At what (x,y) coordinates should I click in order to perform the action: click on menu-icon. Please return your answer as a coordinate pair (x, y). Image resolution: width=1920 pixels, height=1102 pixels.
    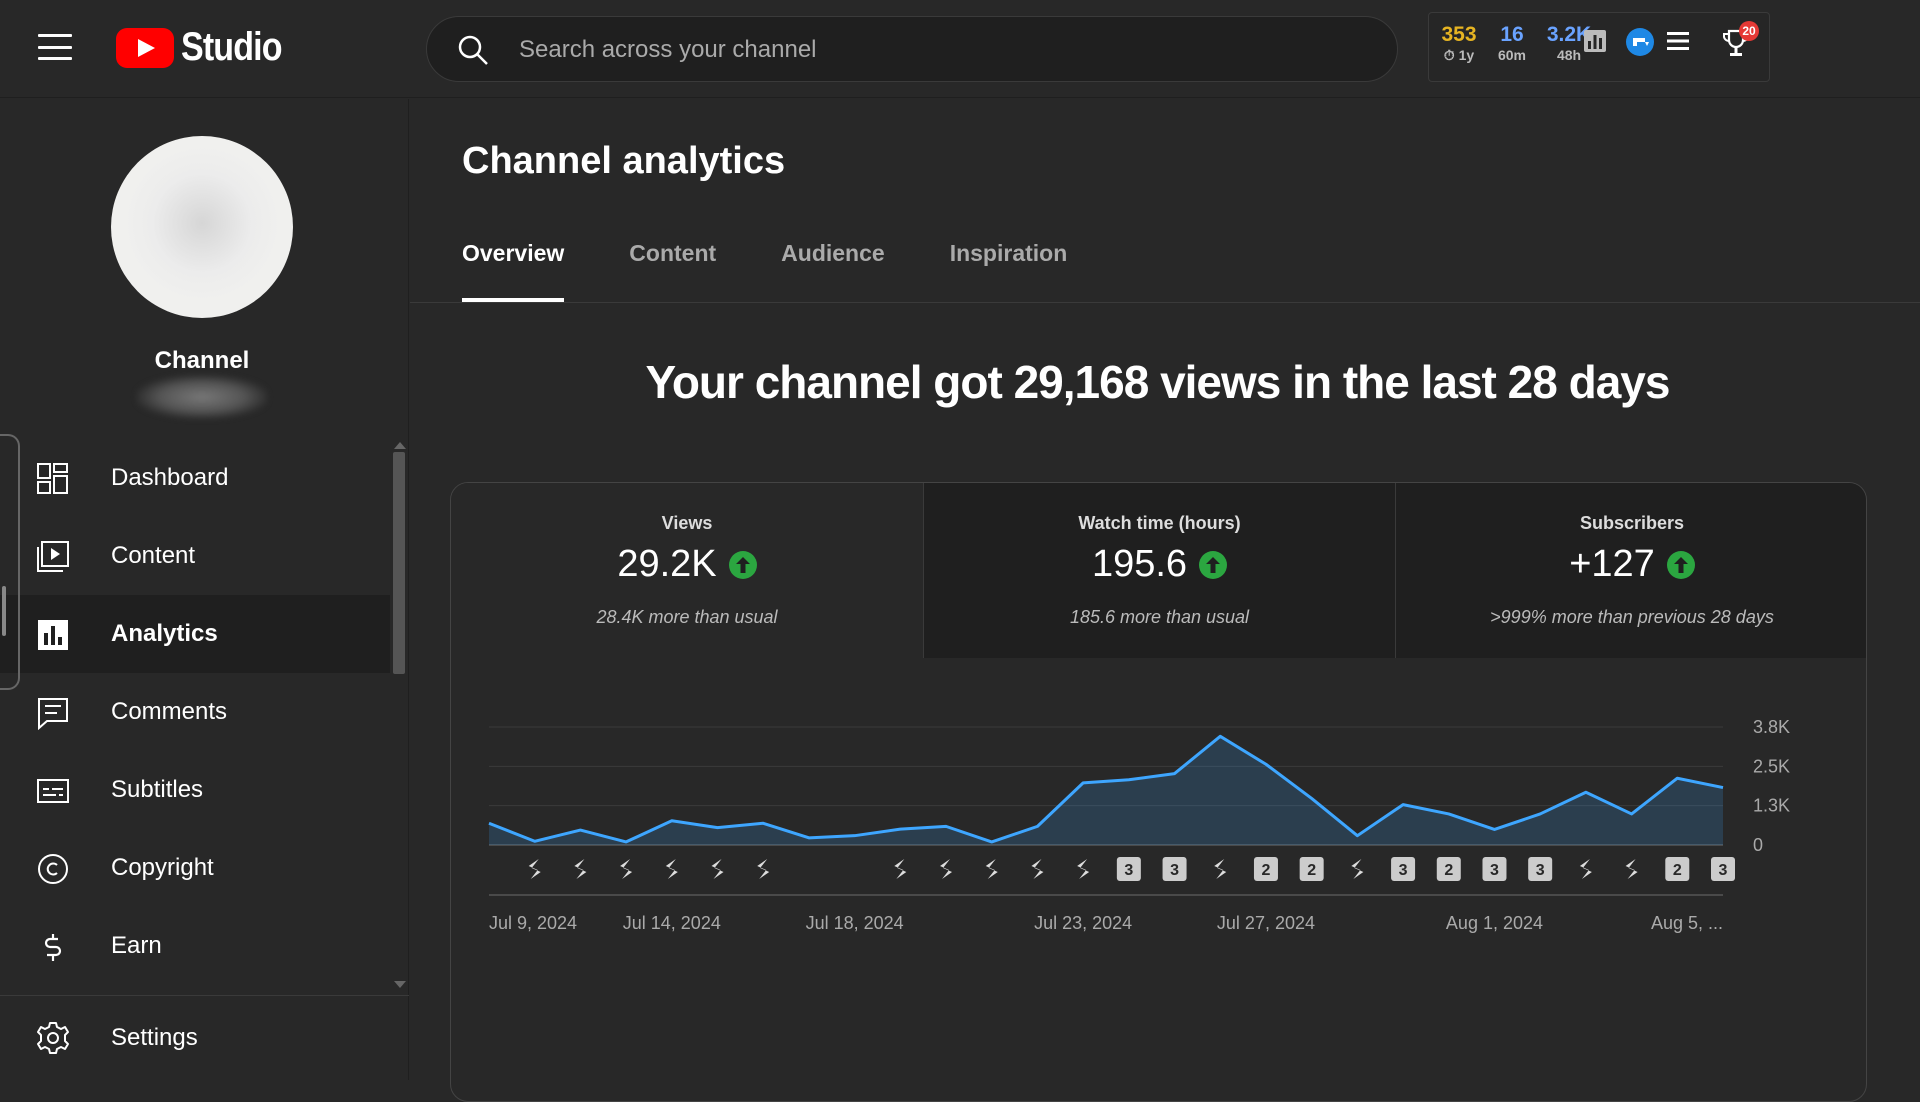
    Looking at the image, I should click on (55, 47).